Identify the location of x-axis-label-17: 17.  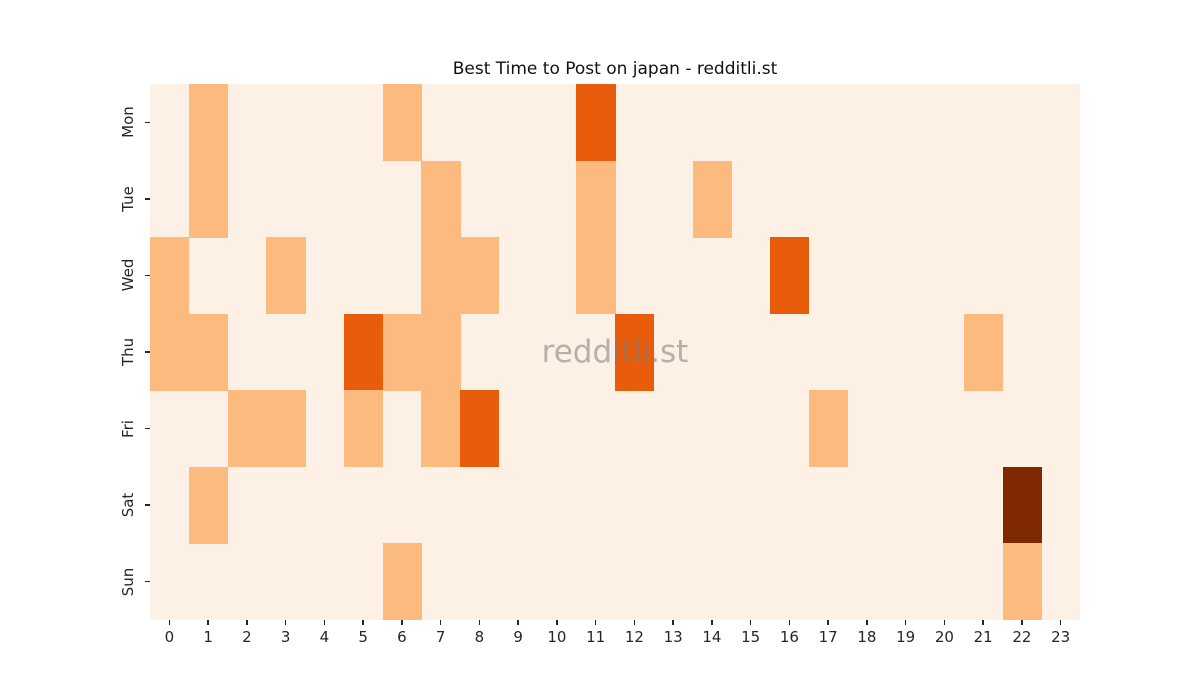
(828, 637).